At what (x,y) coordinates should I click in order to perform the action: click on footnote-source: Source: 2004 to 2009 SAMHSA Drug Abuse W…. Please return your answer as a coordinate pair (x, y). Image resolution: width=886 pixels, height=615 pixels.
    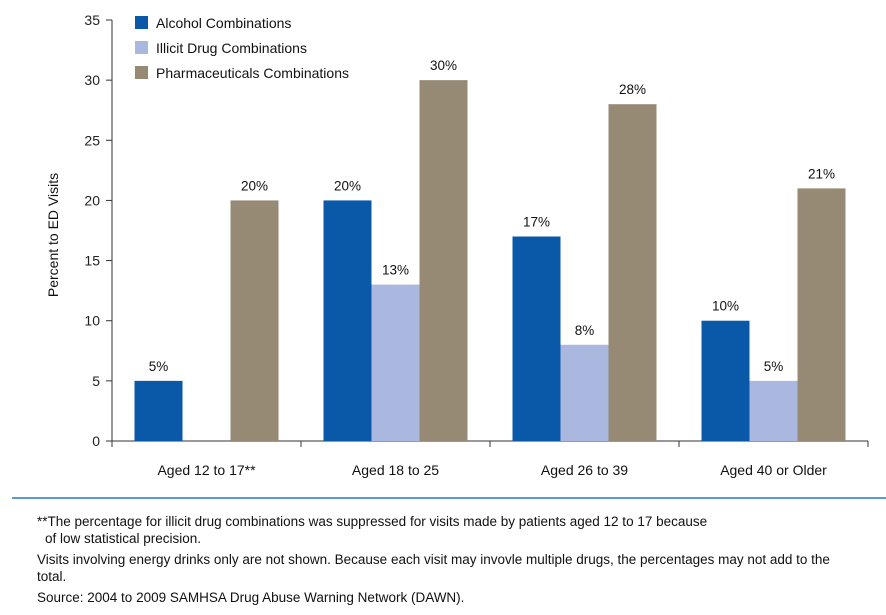
    Looking at the image, I should click on (251, 597).